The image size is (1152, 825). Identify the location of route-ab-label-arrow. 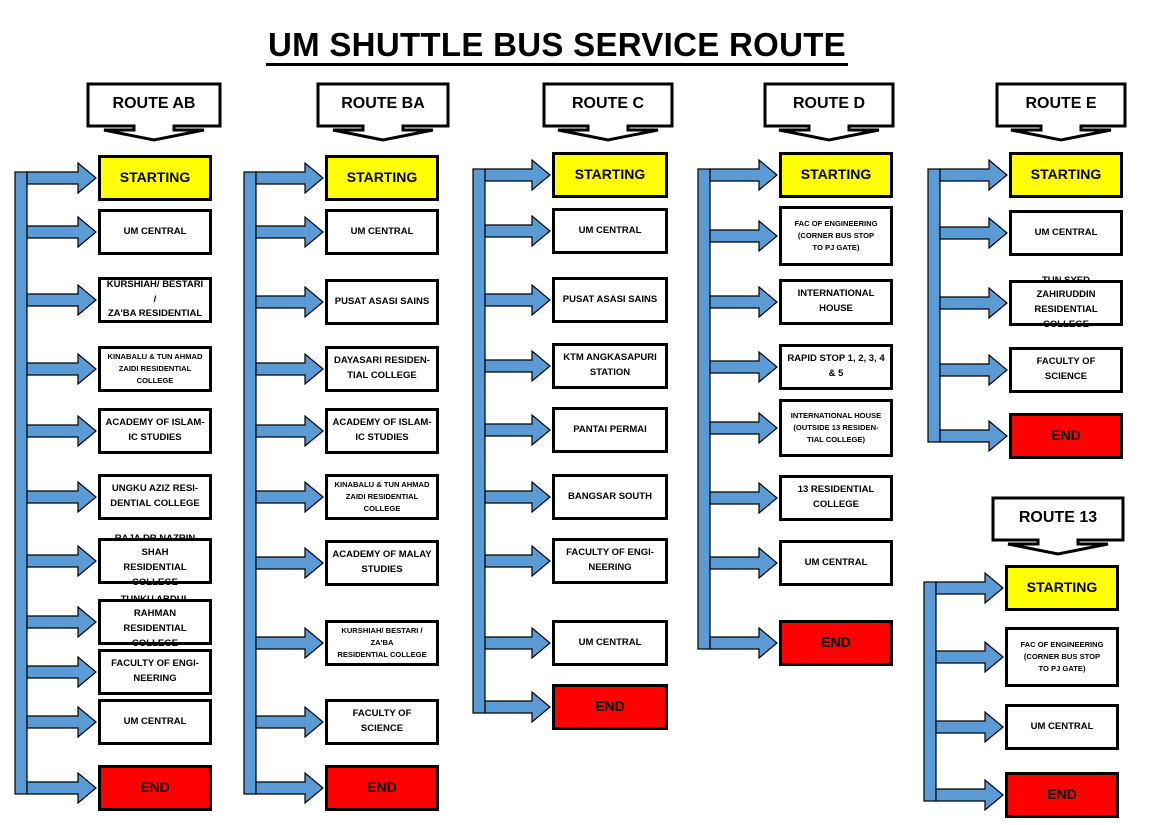
(154, 112).